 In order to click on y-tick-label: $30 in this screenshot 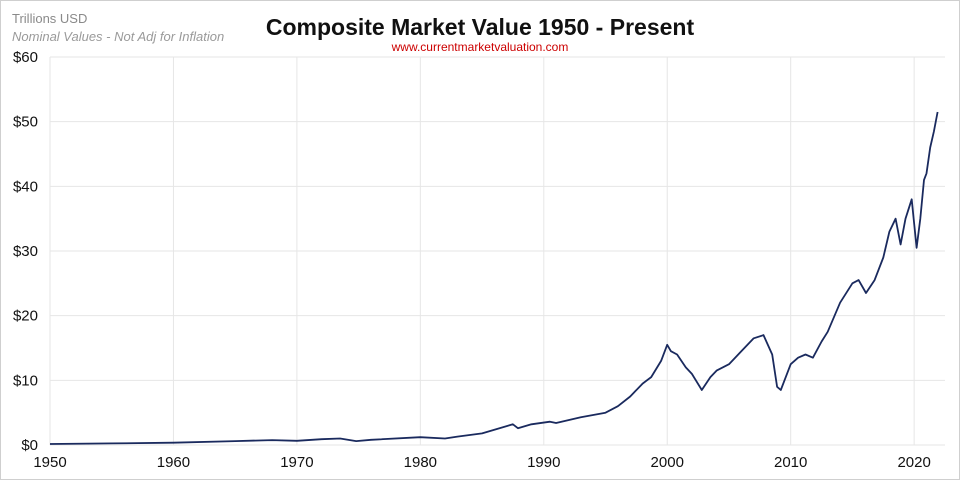, I will do `click(25, 251)`.